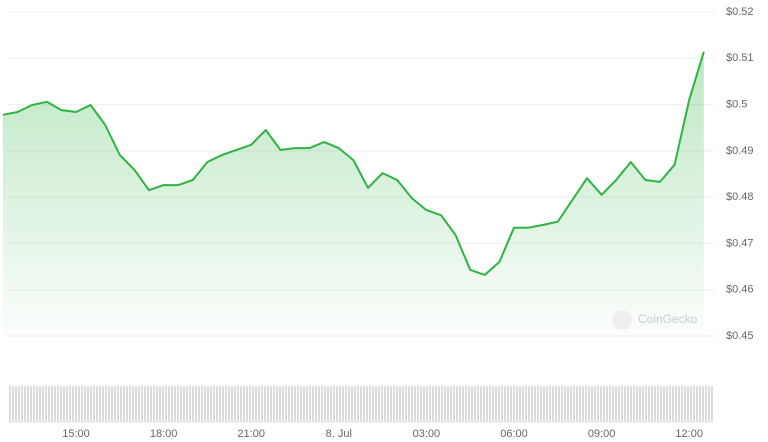 This screenshot has width=768, height=442. Describe the element at coordinates (740, 12) in the screenshot. I see `y-tick-label: $0.52` at that location.